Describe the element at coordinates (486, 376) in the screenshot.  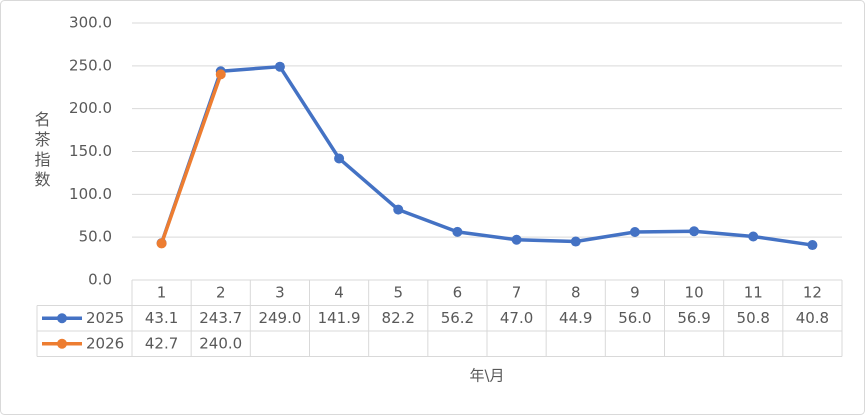
I see `x-axis-title: 年\月` at that location.